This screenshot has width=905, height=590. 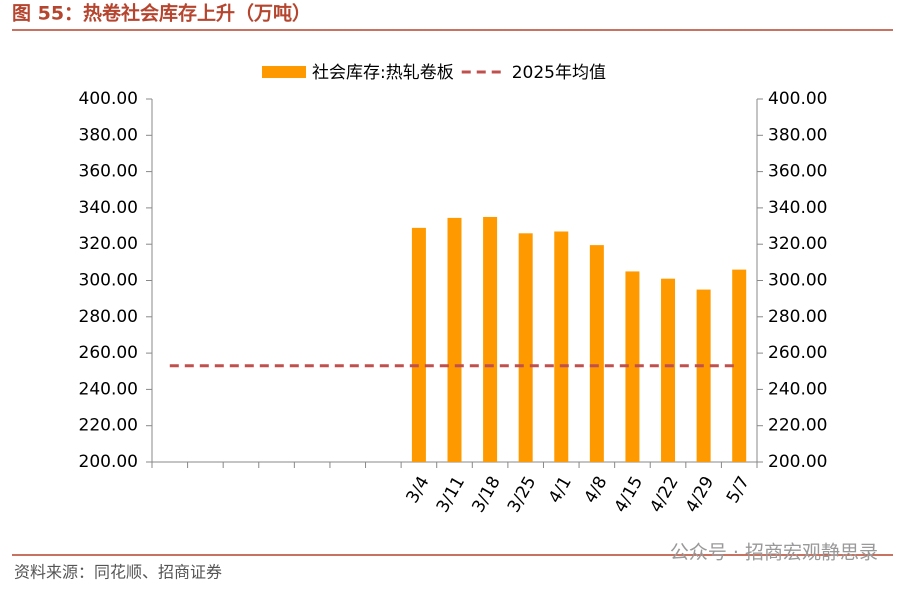 I want to click on y2-tick-label: 360.00, so click(x=797, y=172).